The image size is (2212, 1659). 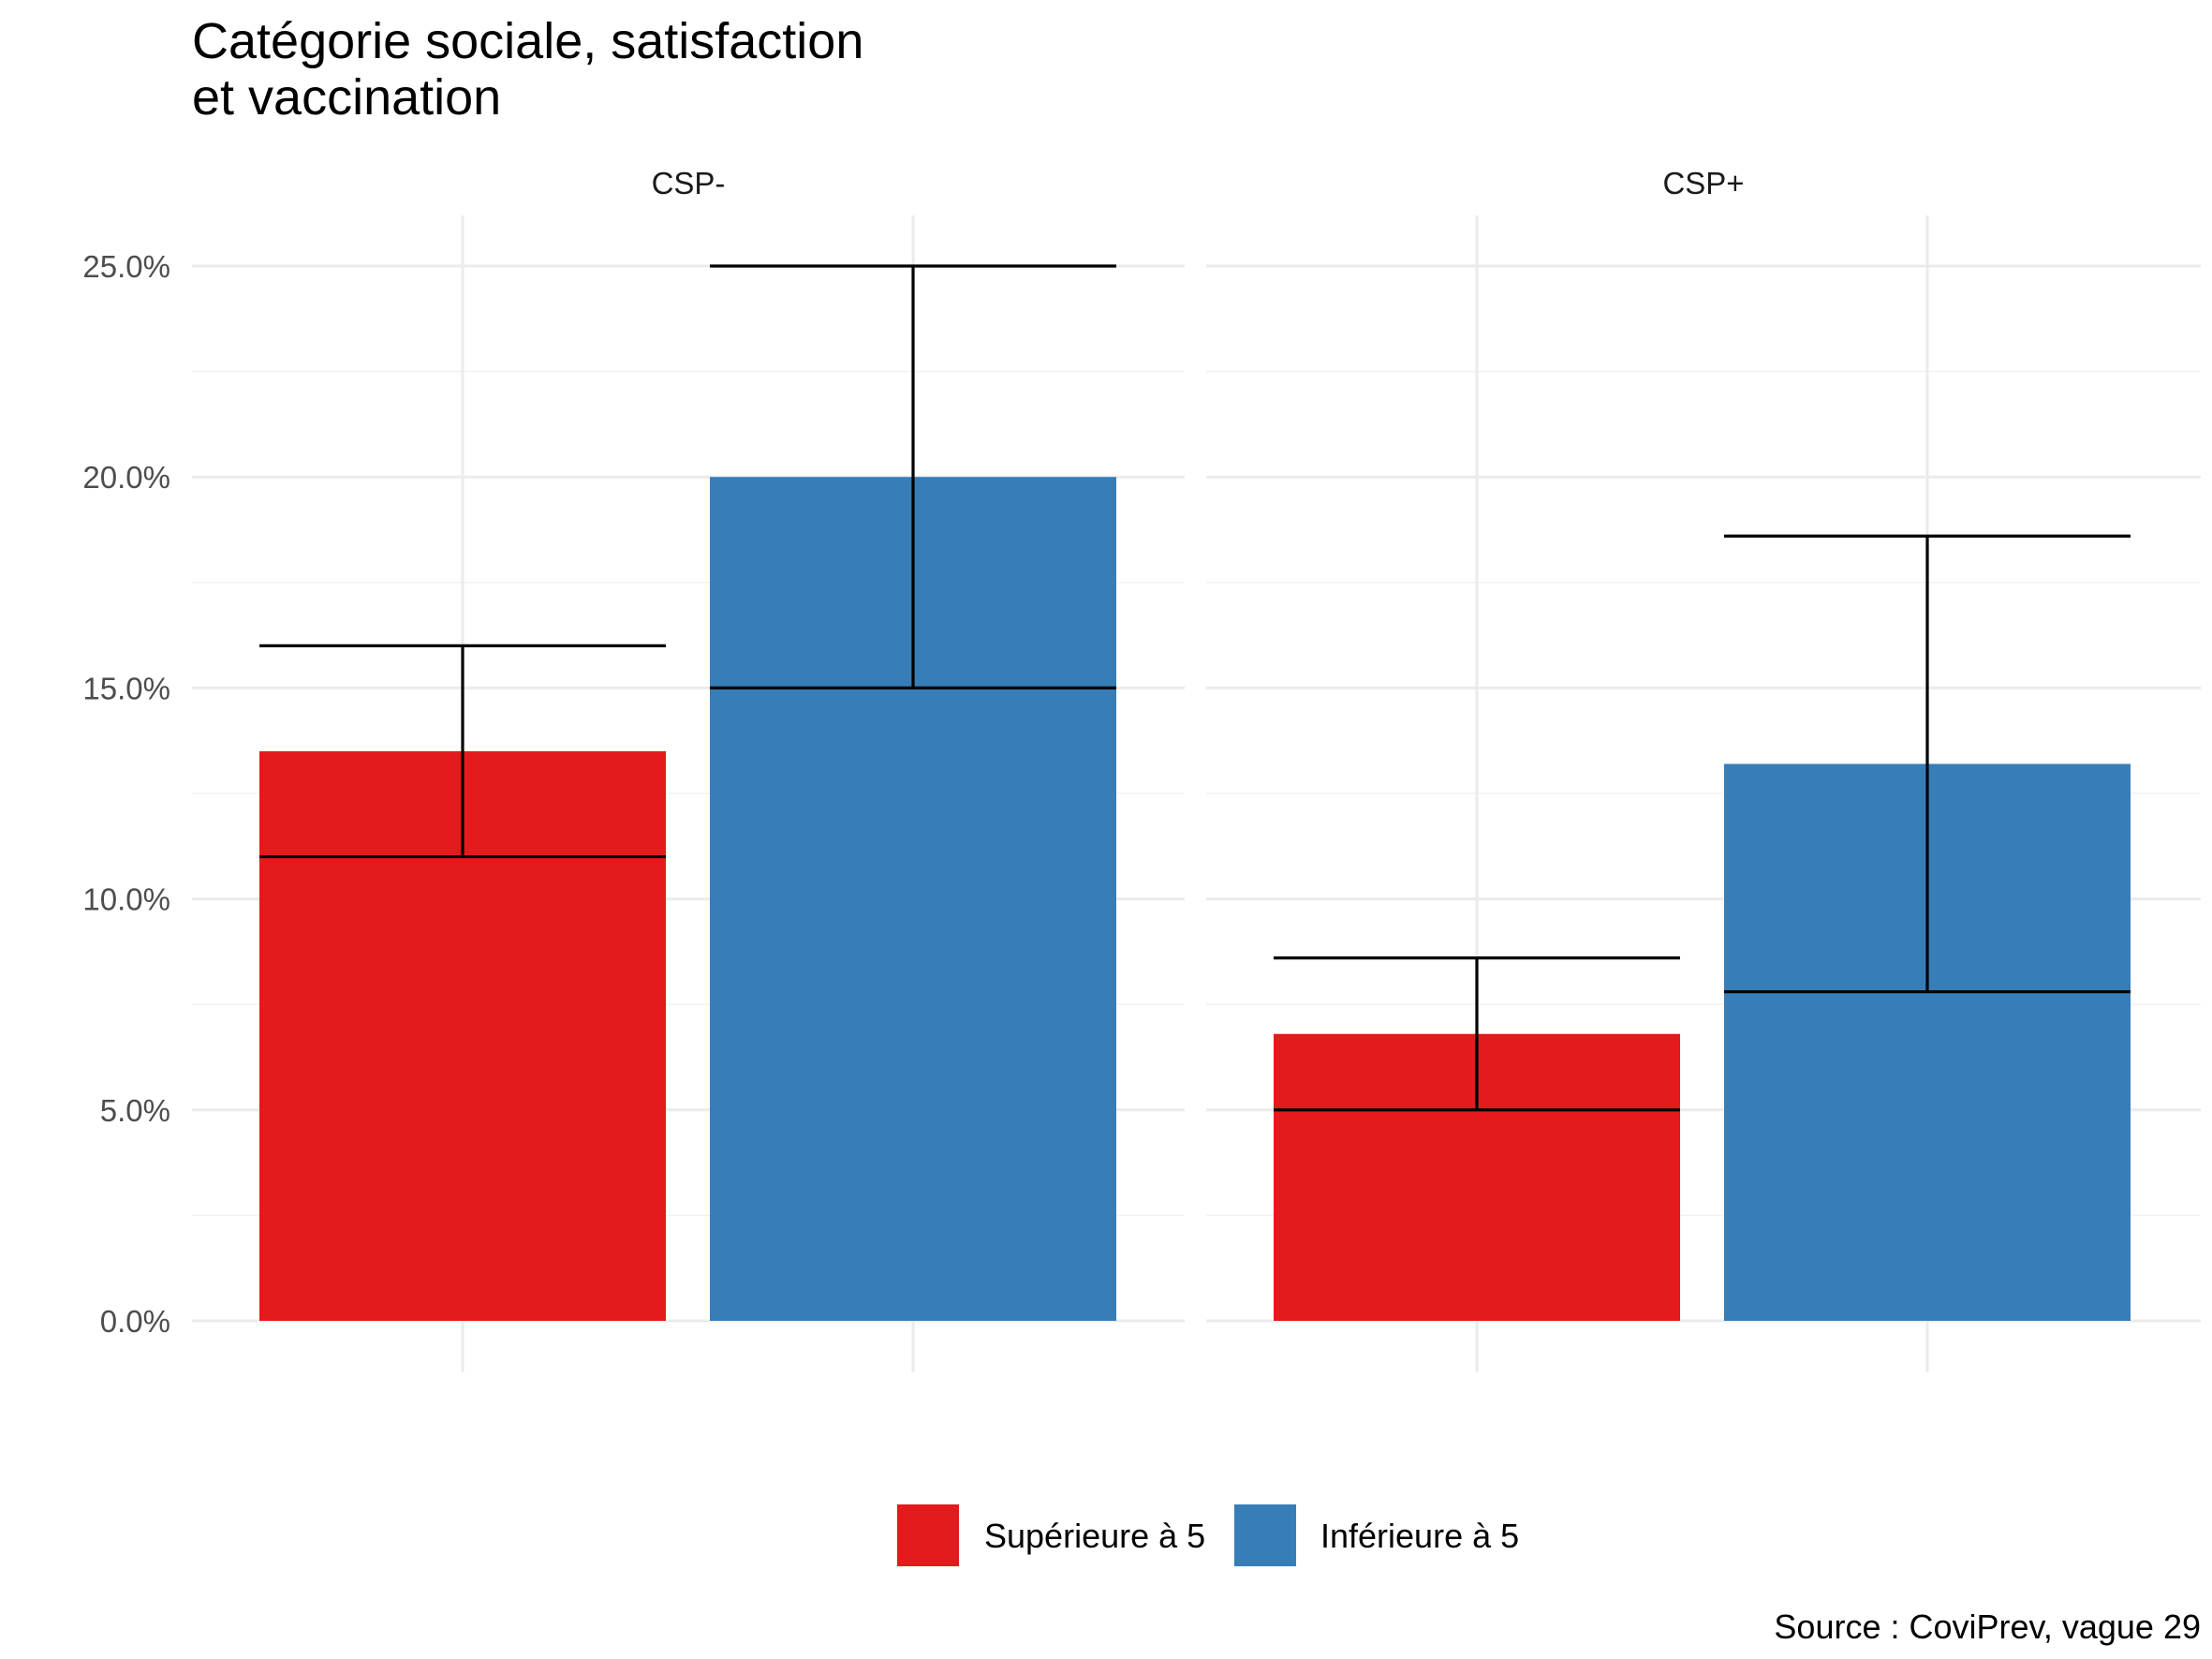 What do you see at coordinates (126, 899) in the screenshot?
I see `y-tick-label: 10.0%` at bounding box center [126, 899].